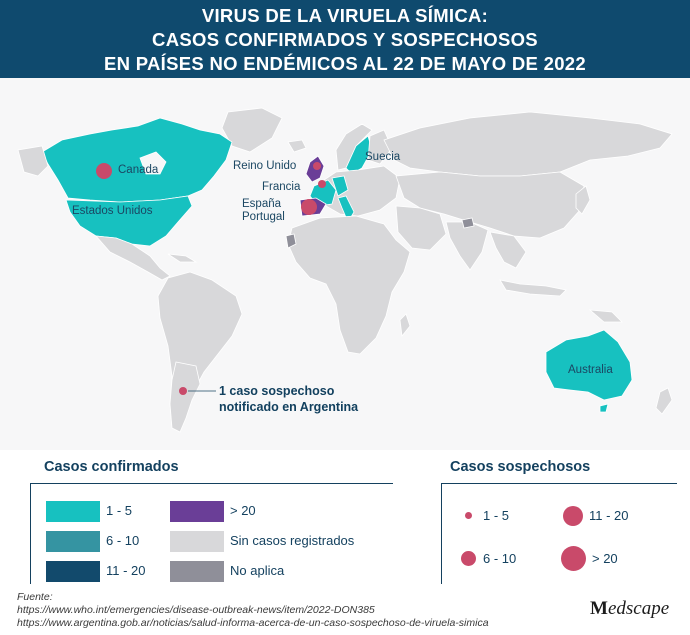 The width and height of the screenshot is (690, 635). Describe the element at coordinates (354, 147) in the screenshot. I see `norway-shape` at that location.